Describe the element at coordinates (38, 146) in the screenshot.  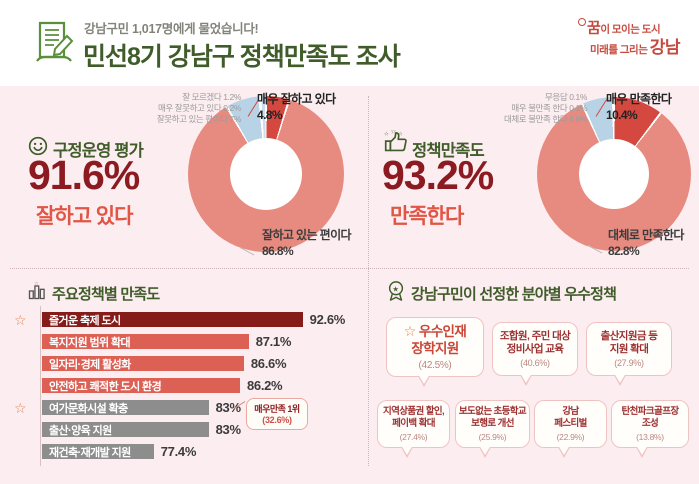
I see `smiley-icon` at that location.